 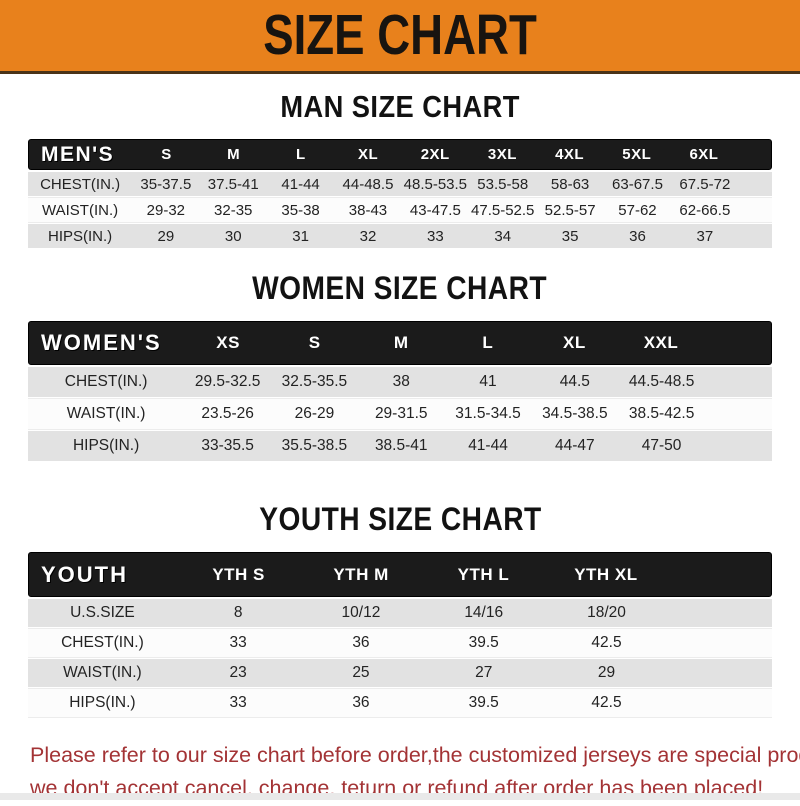 I want to click on men-row-0-value-7: 63-67.5, so click(x=637, y=184).